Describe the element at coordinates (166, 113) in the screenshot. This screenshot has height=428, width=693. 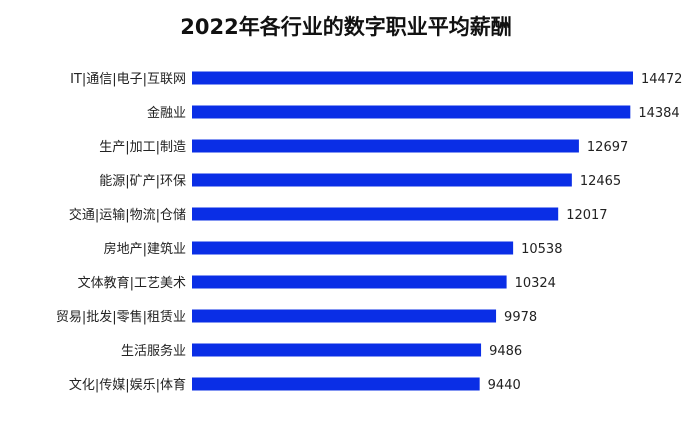
I see `category-label: 金融业` at that location.